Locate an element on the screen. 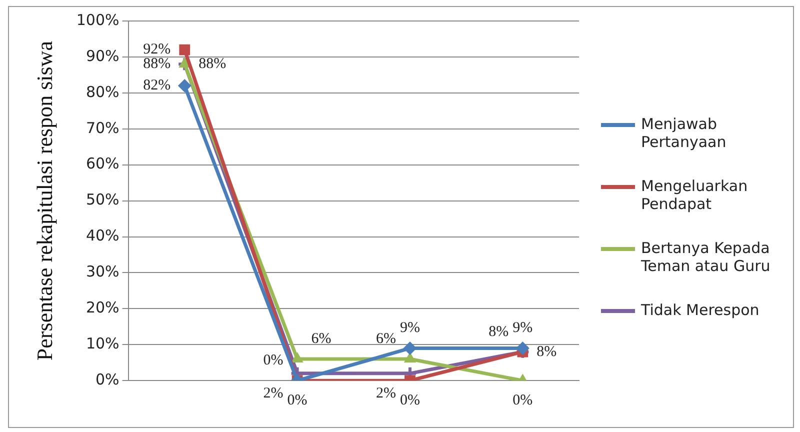  y-axis-title: Persentase rekapitulasi respon siswa is located at coordinates (44, 200).